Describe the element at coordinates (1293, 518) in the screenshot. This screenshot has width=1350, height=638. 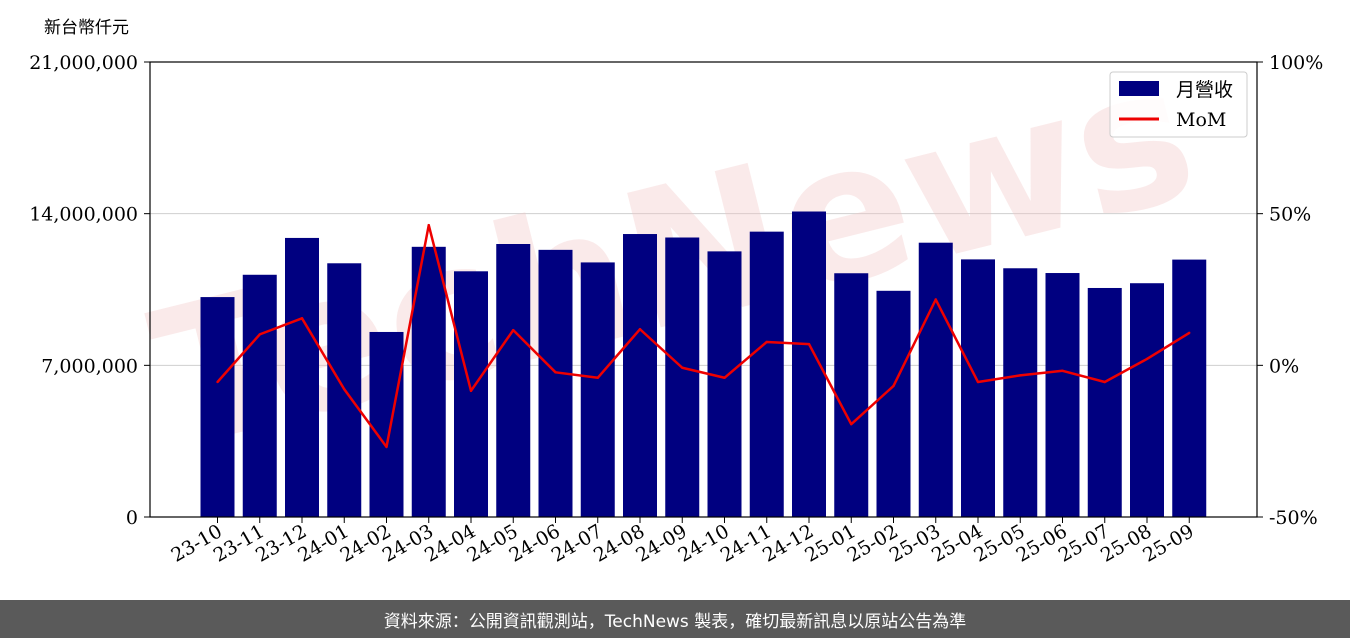
I see `right-tick-label: -50%` at that location.